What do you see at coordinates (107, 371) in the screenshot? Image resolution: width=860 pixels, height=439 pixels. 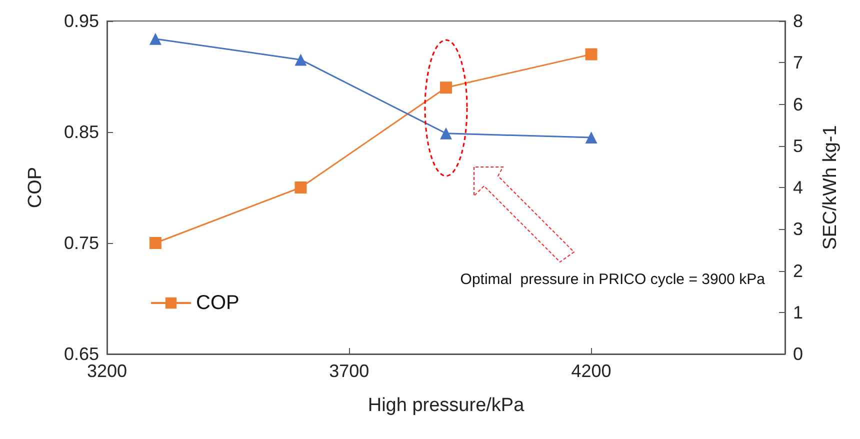 I see `x-tick-label: 3200` at bounding box center [107, 371].